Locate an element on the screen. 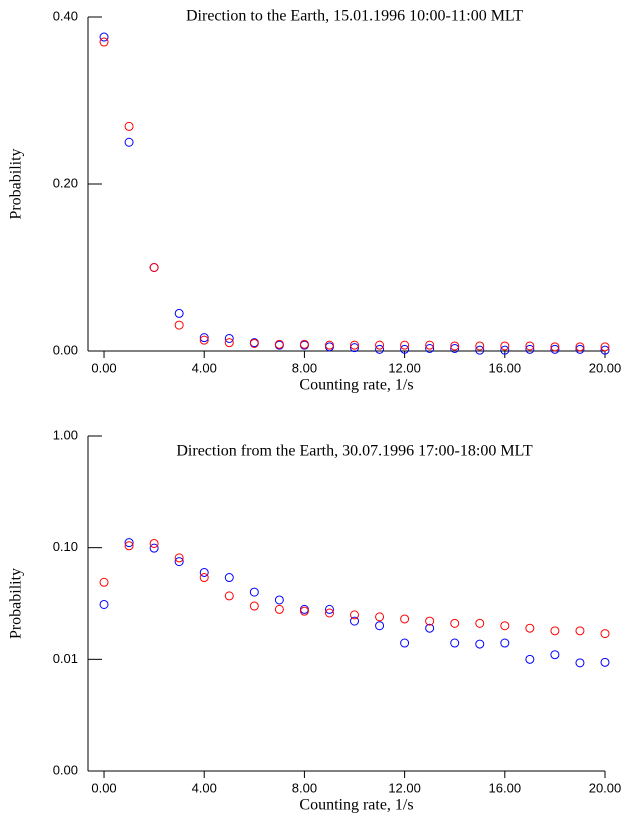 The height and width of the screenshot is (836, 627). y-tick-label: 0.10 is located at coordinates (65, 546).